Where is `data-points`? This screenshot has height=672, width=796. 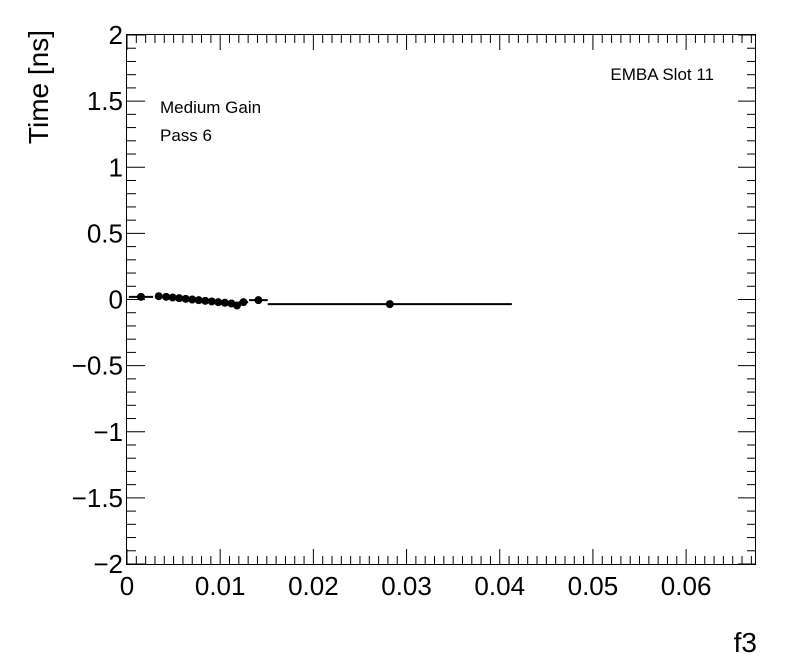 data-points is located at coordinates (320, 301).